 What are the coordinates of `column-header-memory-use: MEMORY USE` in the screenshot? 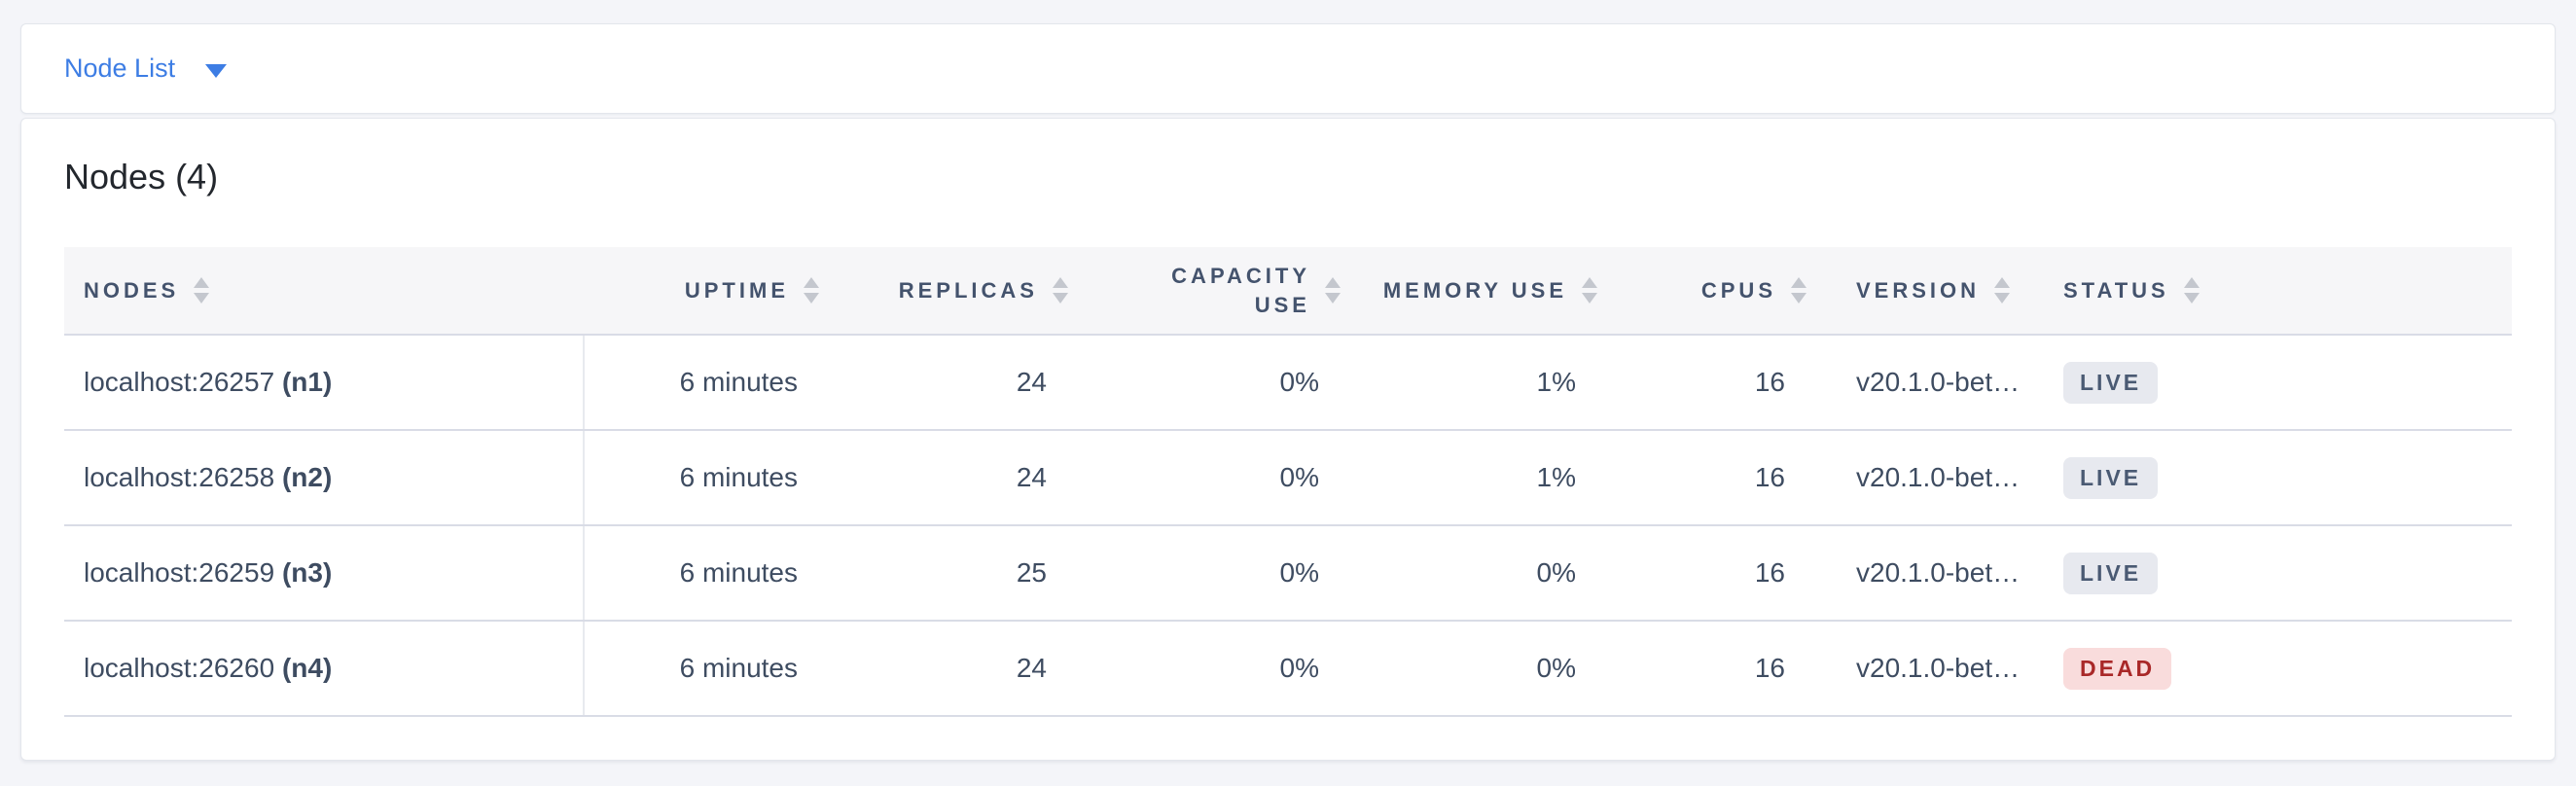 It's located at (1476, 291).